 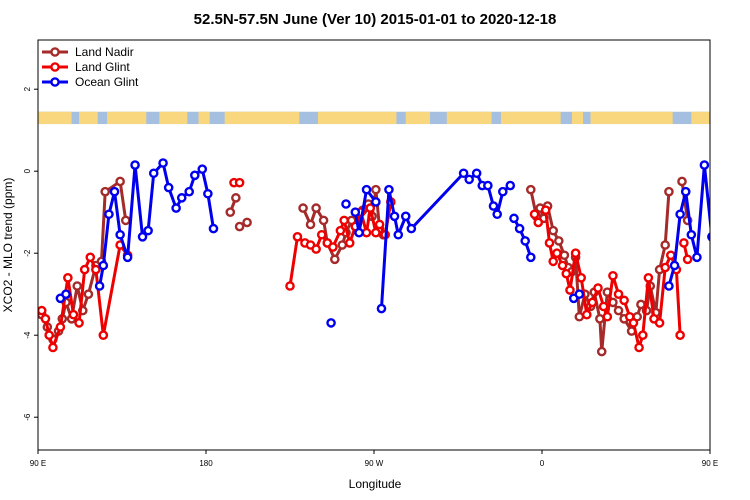 I want to click on x-tick-label: 0, so click(x=542, y=463).